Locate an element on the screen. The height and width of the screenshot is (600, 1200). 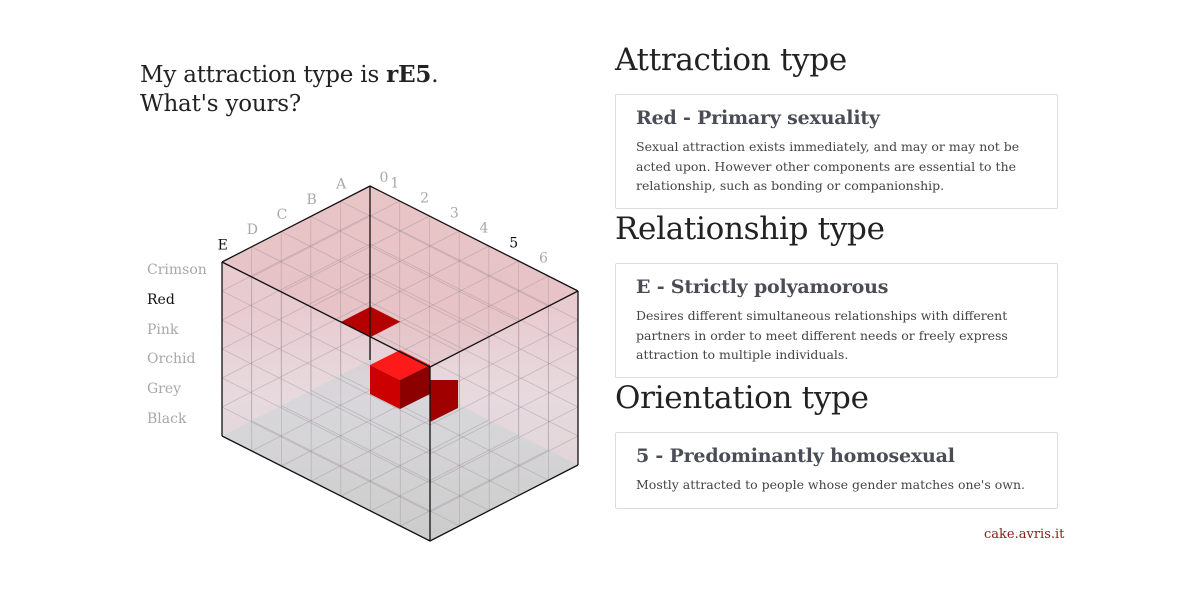
attraction-type-title: Red - Primary sexuality is located at coordinates (758, 118).